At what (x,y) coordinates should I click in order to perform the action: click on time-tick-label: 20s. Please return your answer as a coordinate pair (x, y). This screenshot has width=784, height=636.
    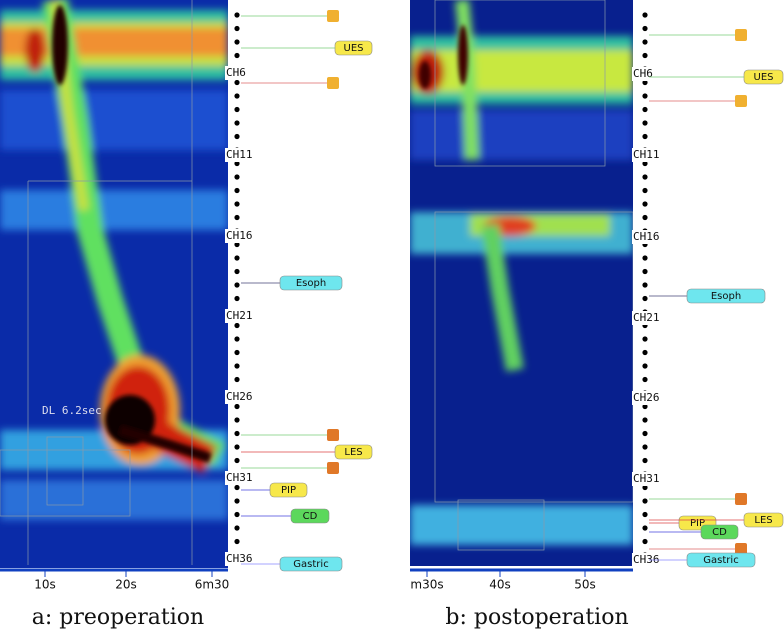
    Looking at the image, I should click on (126, 585).